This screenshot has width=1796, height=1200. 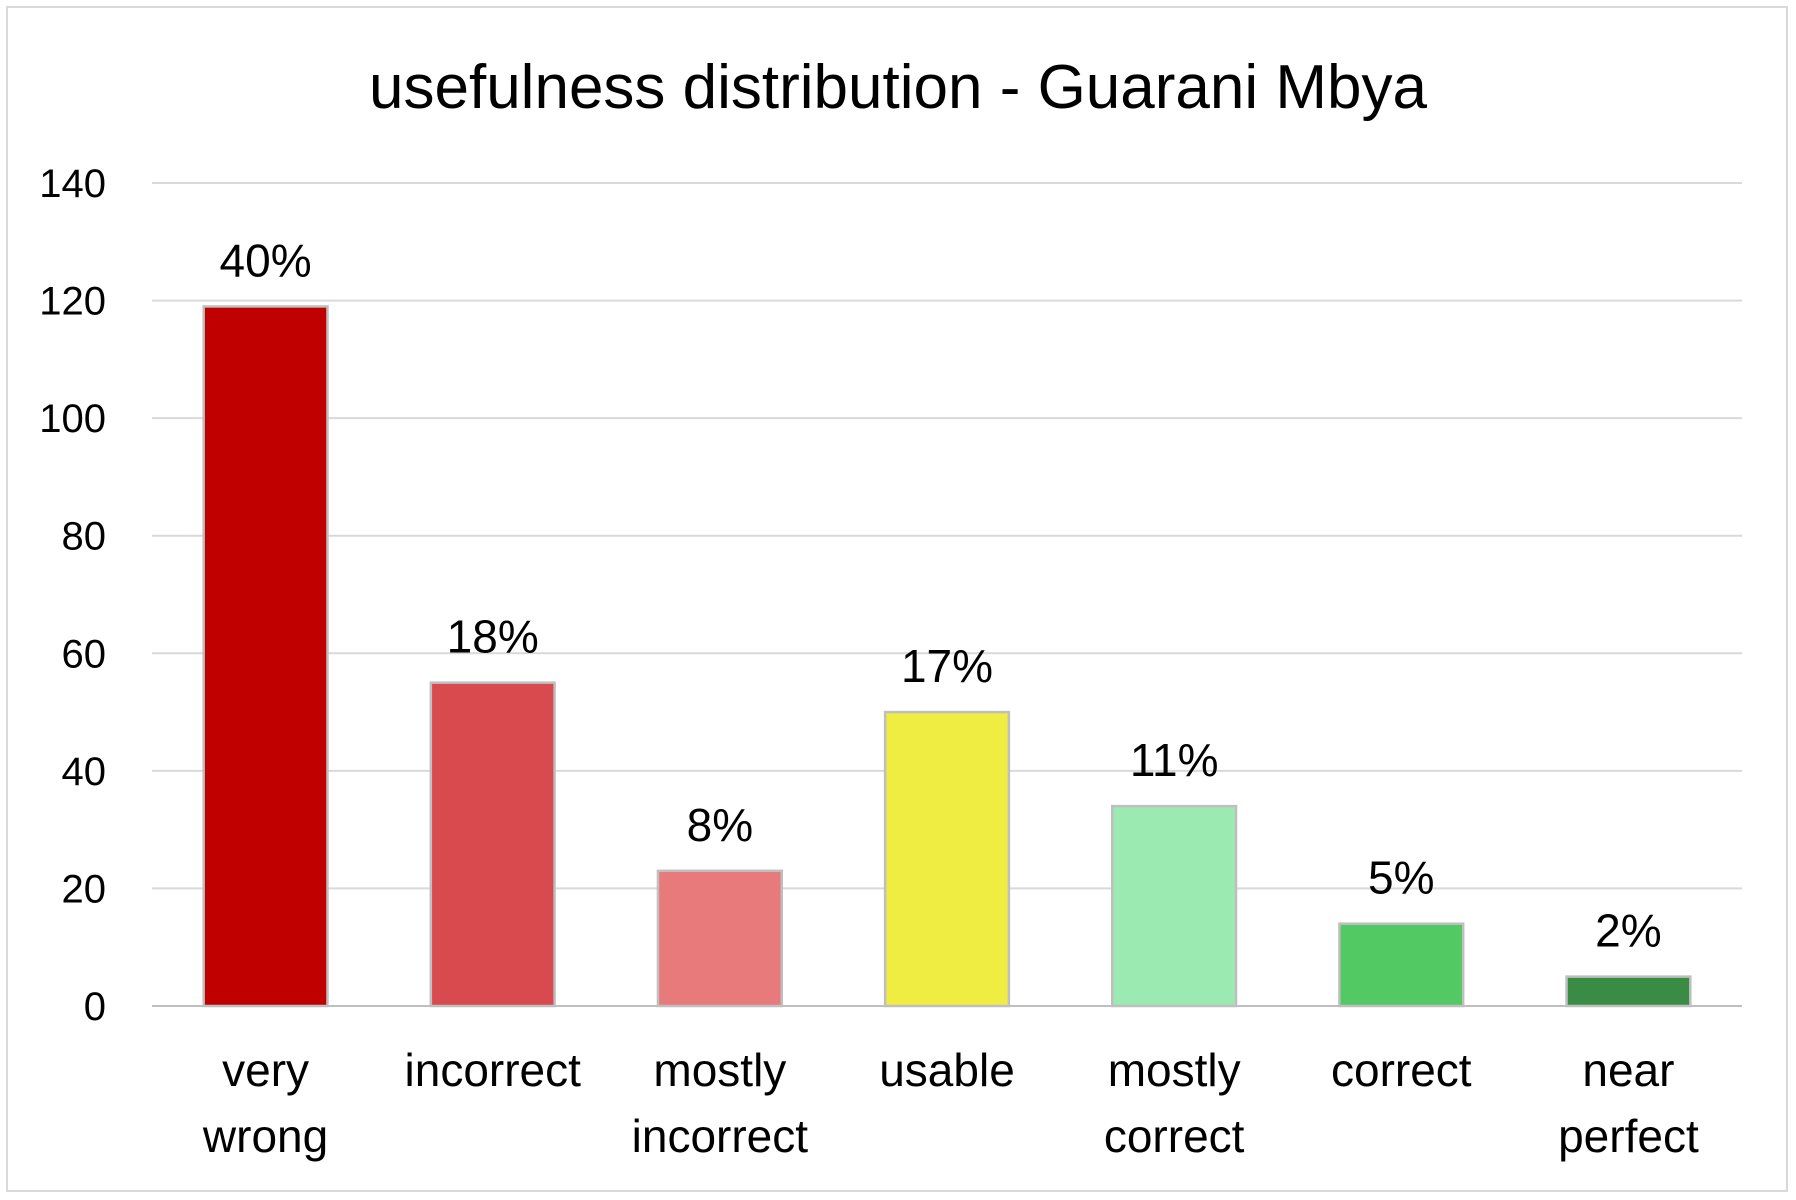 I want to click on category-label: usable, so click(x=947, y=1070).